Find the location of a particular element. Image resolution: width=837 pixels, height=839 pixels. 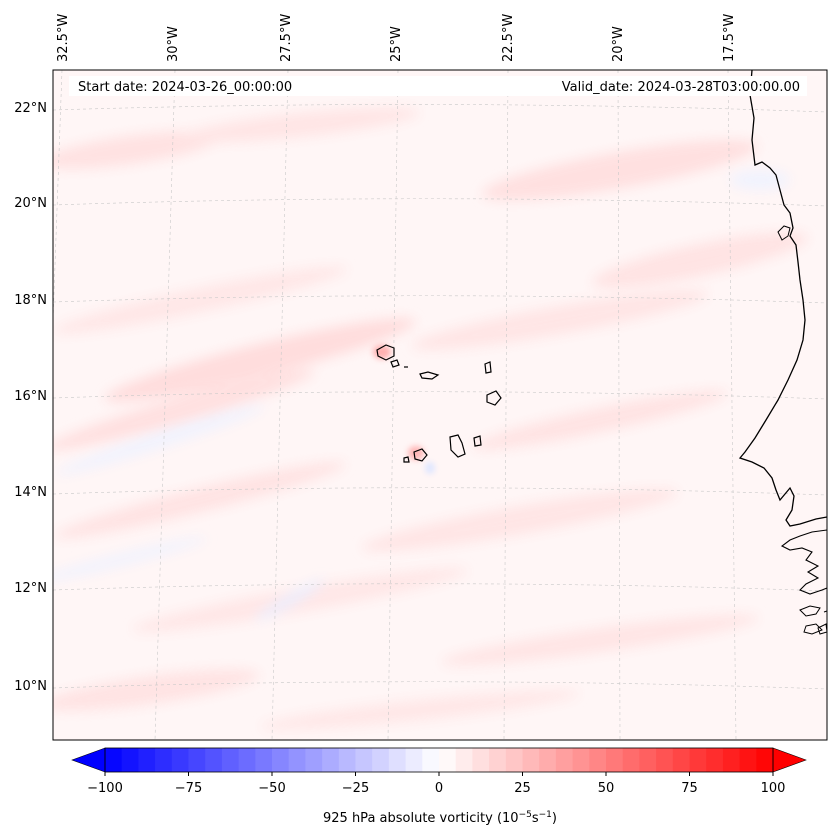

santiago is located at coordinates (457, 446).